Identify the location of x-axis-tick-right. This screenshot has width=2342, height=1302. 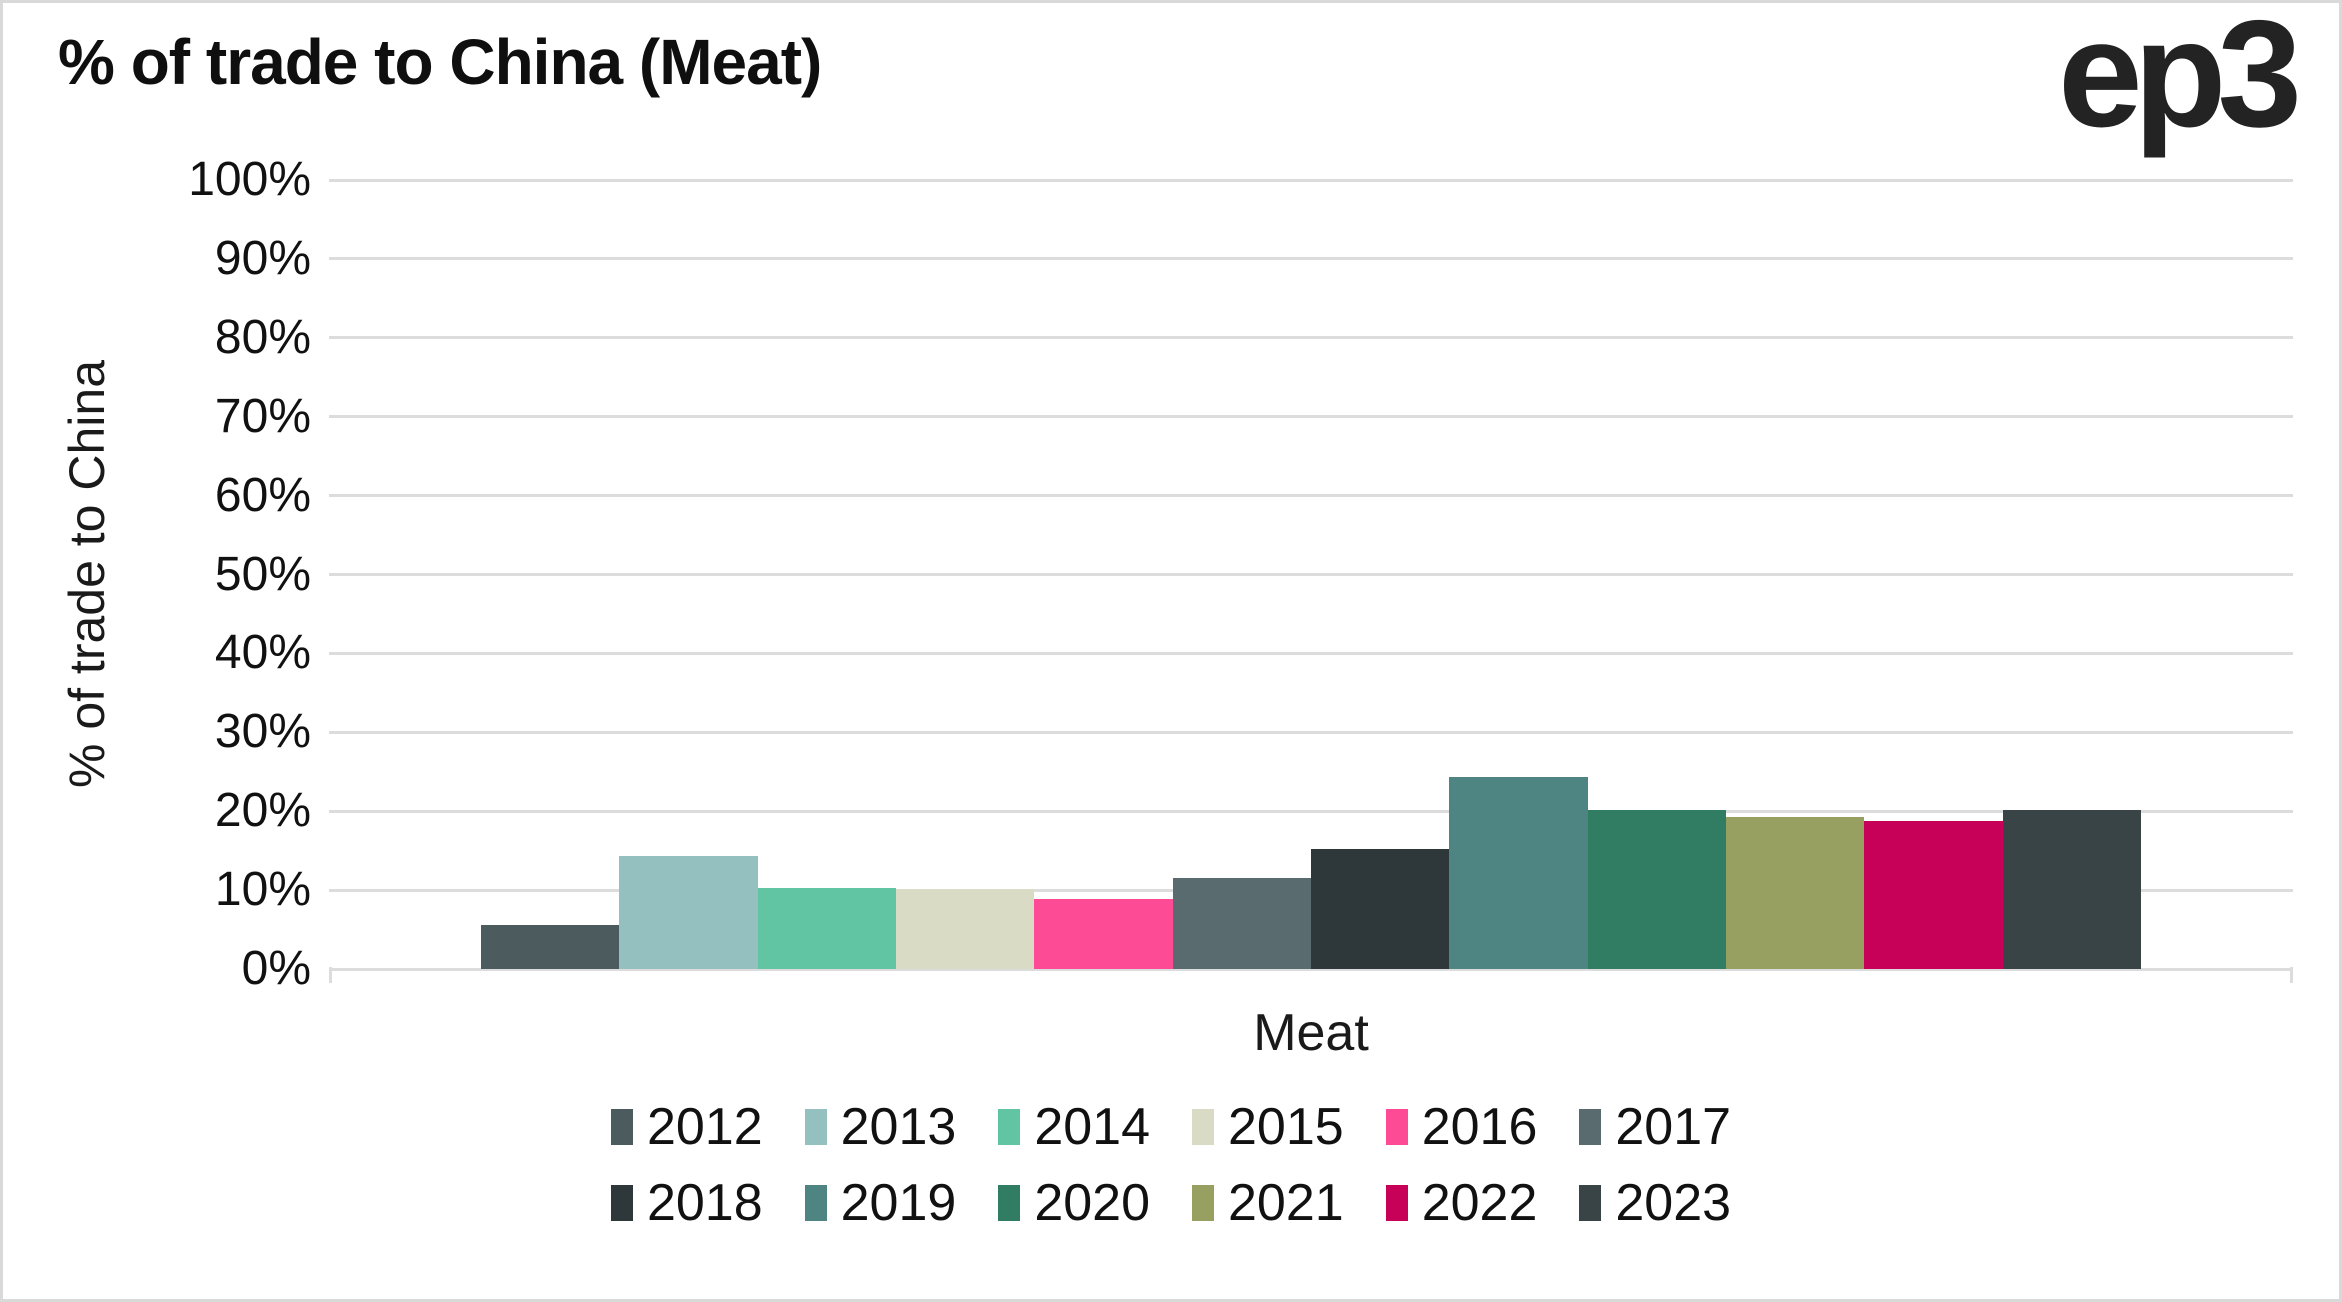
(2291, 975).